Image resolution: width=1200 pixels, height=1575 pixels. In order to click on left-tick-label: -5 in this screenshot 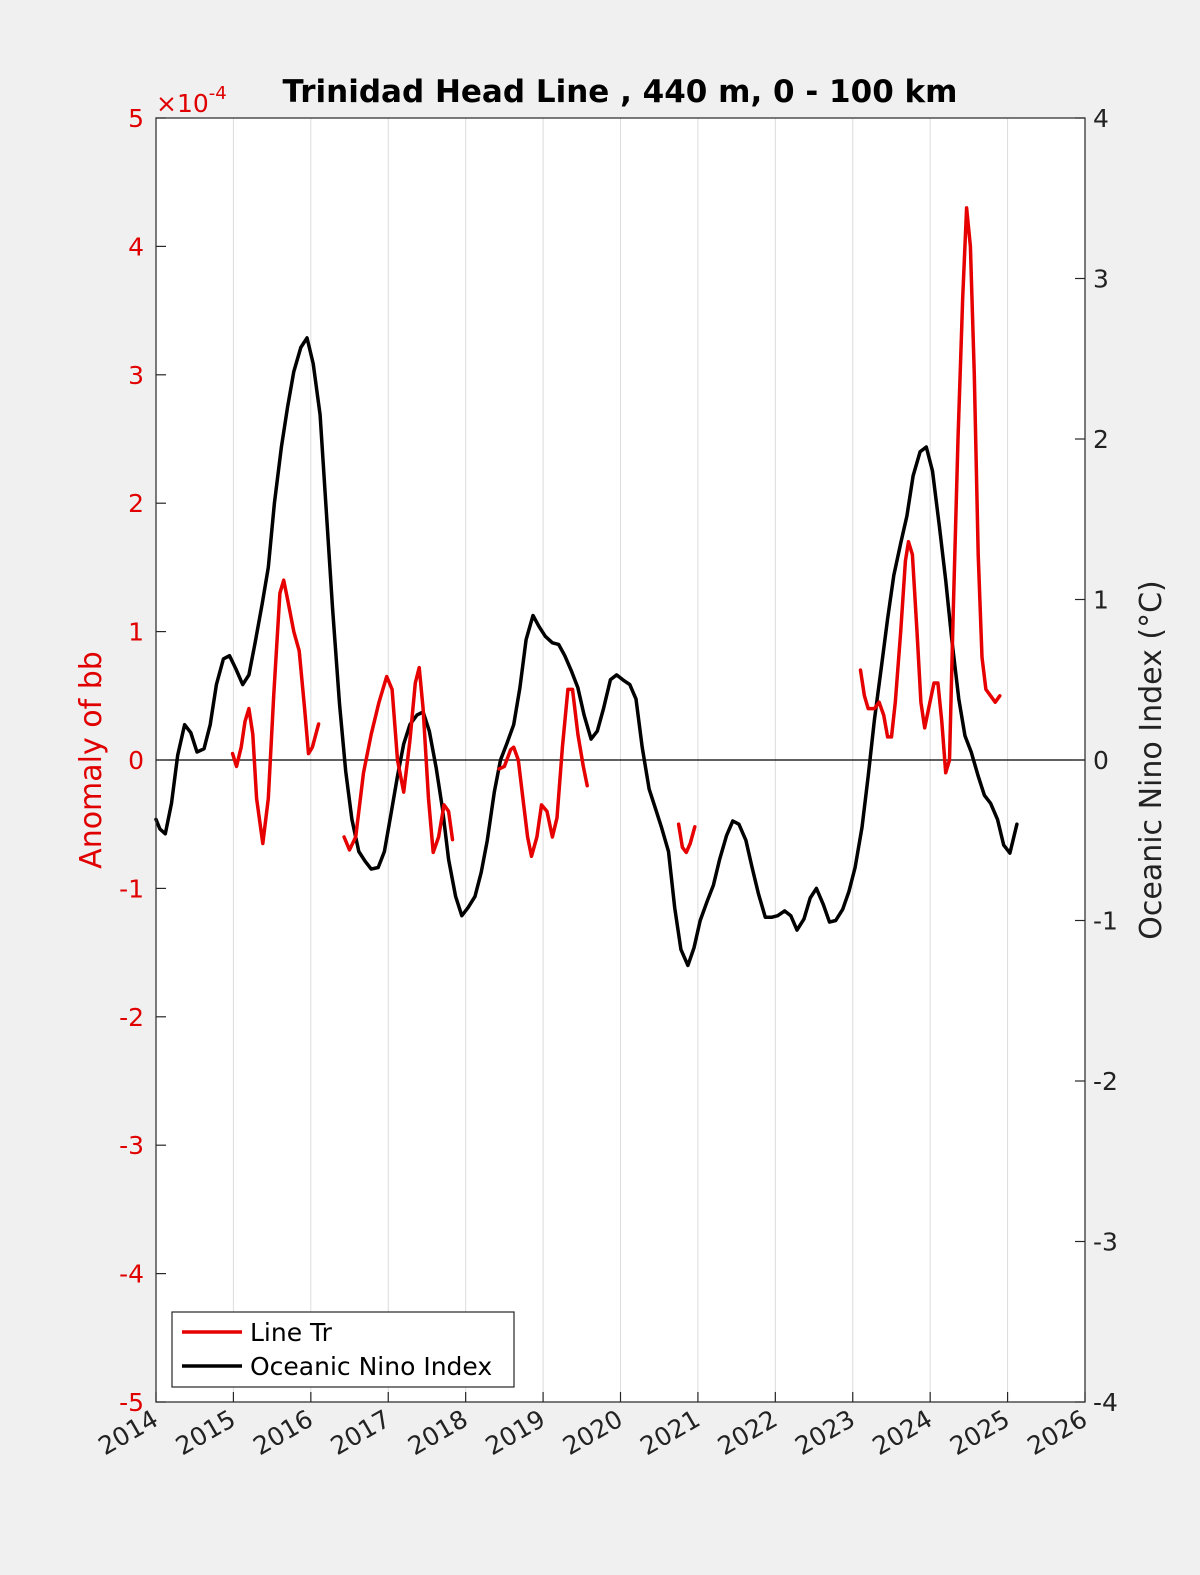, I will do `click(131, 1402)`.